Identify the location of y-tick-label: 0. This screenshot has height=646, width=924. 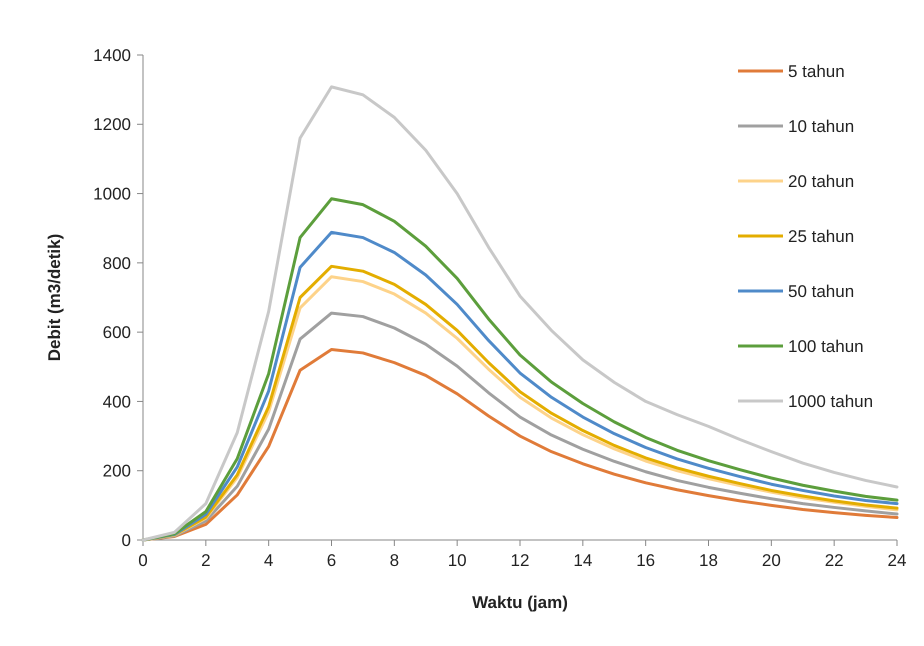
(126, 540).